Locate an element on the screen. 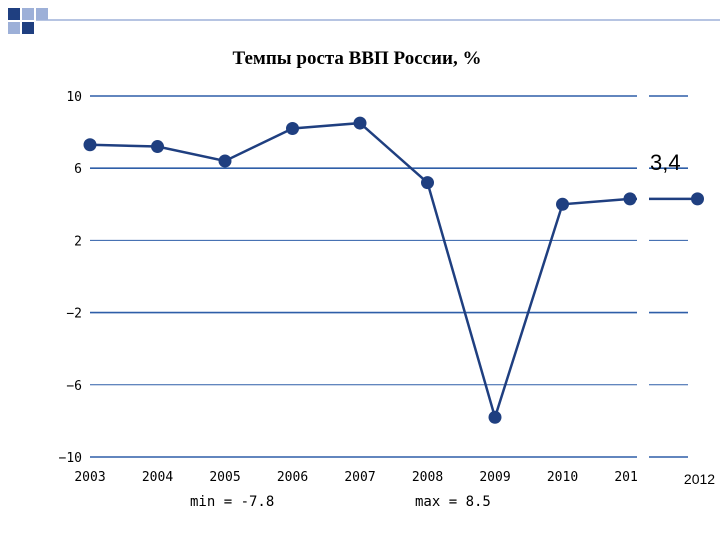  x-tick-label: 2003 is located at coordinates (89, 477).